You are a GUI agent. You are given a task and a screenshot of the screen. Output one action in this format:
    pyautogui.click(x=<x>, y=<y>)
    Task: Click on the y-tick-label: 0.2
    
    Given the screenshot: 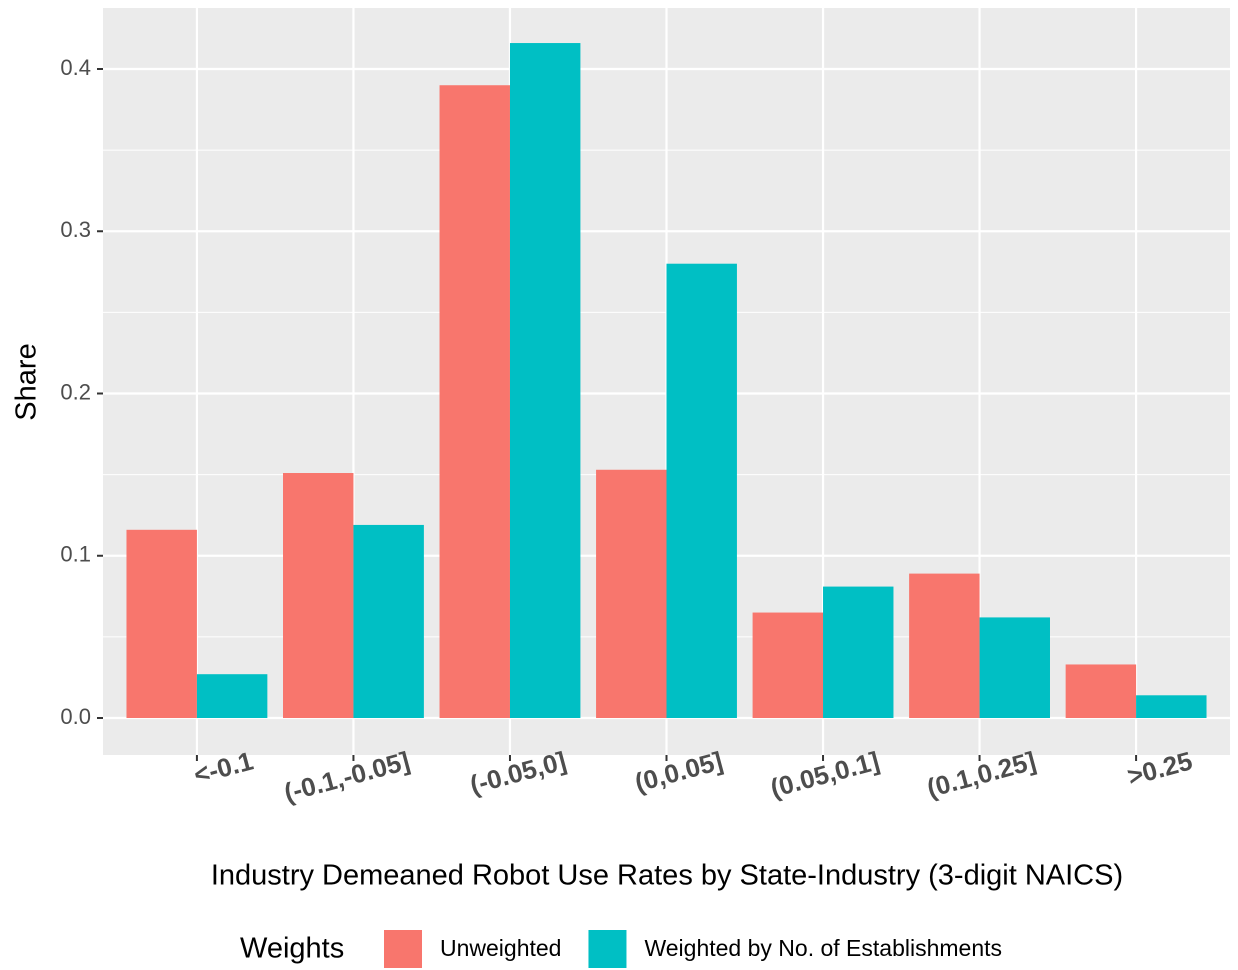 What is the action you would take?
    pyautogui.click(x=75, y=391)
    